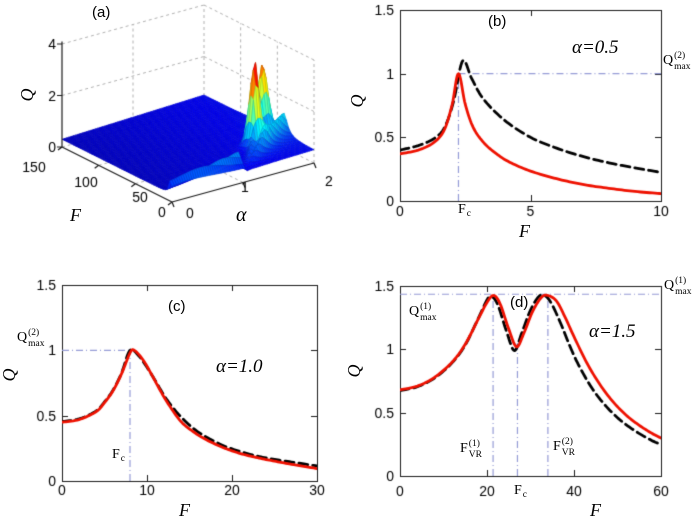 The height and width of the screenshot is (526, 700). I want to click on panel-c-f-axis-label: F, so click(184, 510).